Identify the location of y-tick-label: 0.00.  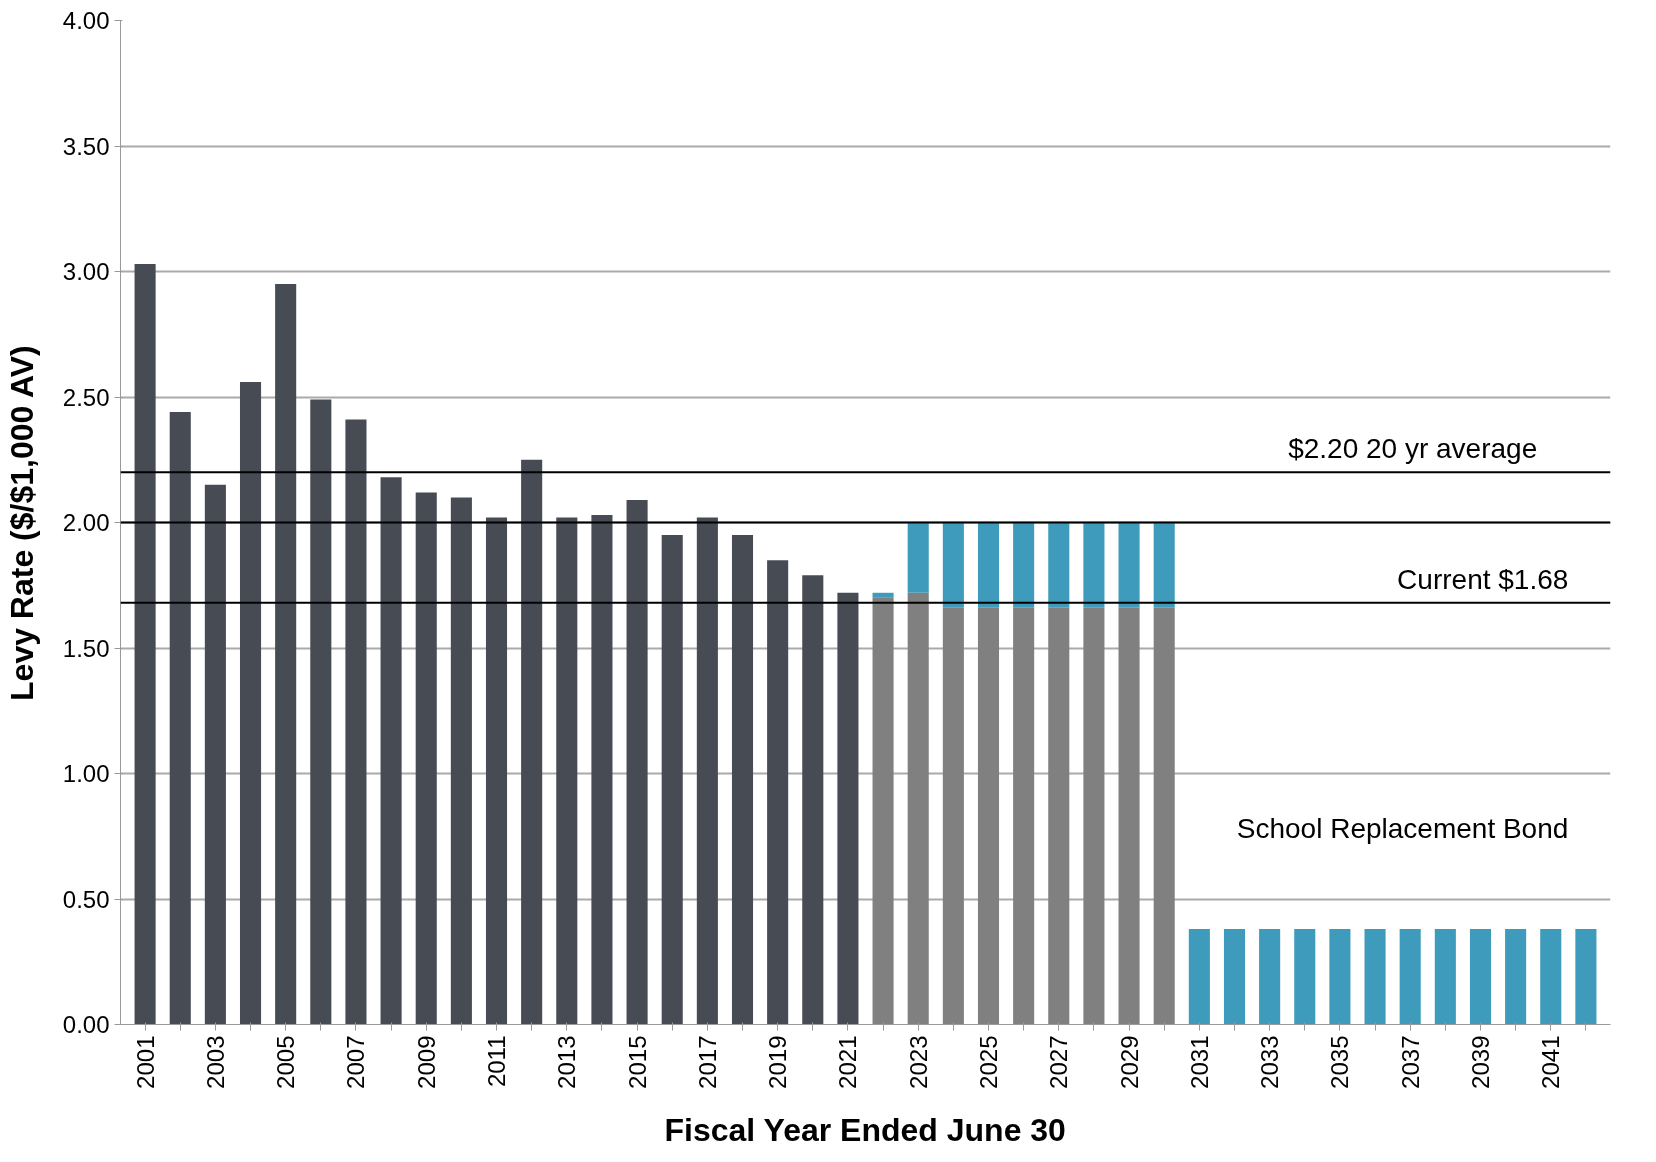
(86, 1024).